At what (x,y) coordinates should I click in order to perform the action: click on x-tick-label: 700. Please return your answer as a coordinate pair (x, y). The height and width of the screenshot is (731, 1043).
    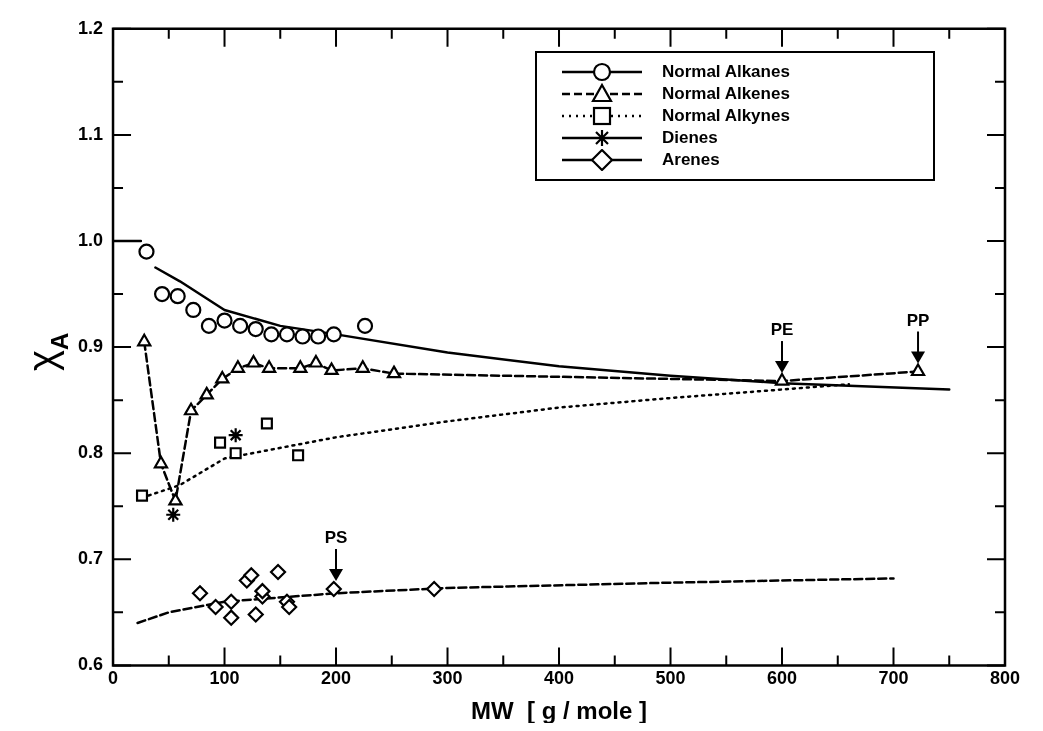
    Looking at the image, I should click on (893, 678).